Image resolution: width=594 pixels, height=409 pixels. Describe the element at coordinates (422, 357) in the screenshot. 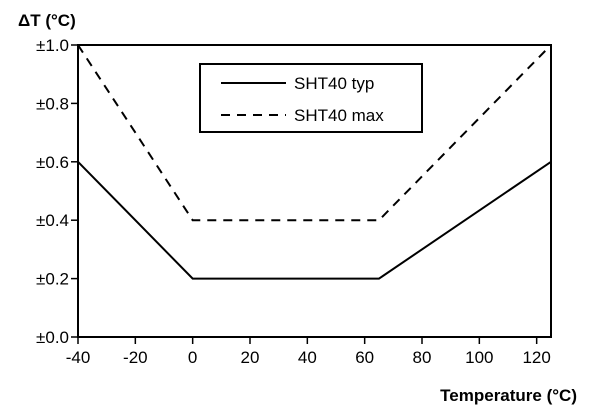

I see `x-tick-label: 80` at that location.